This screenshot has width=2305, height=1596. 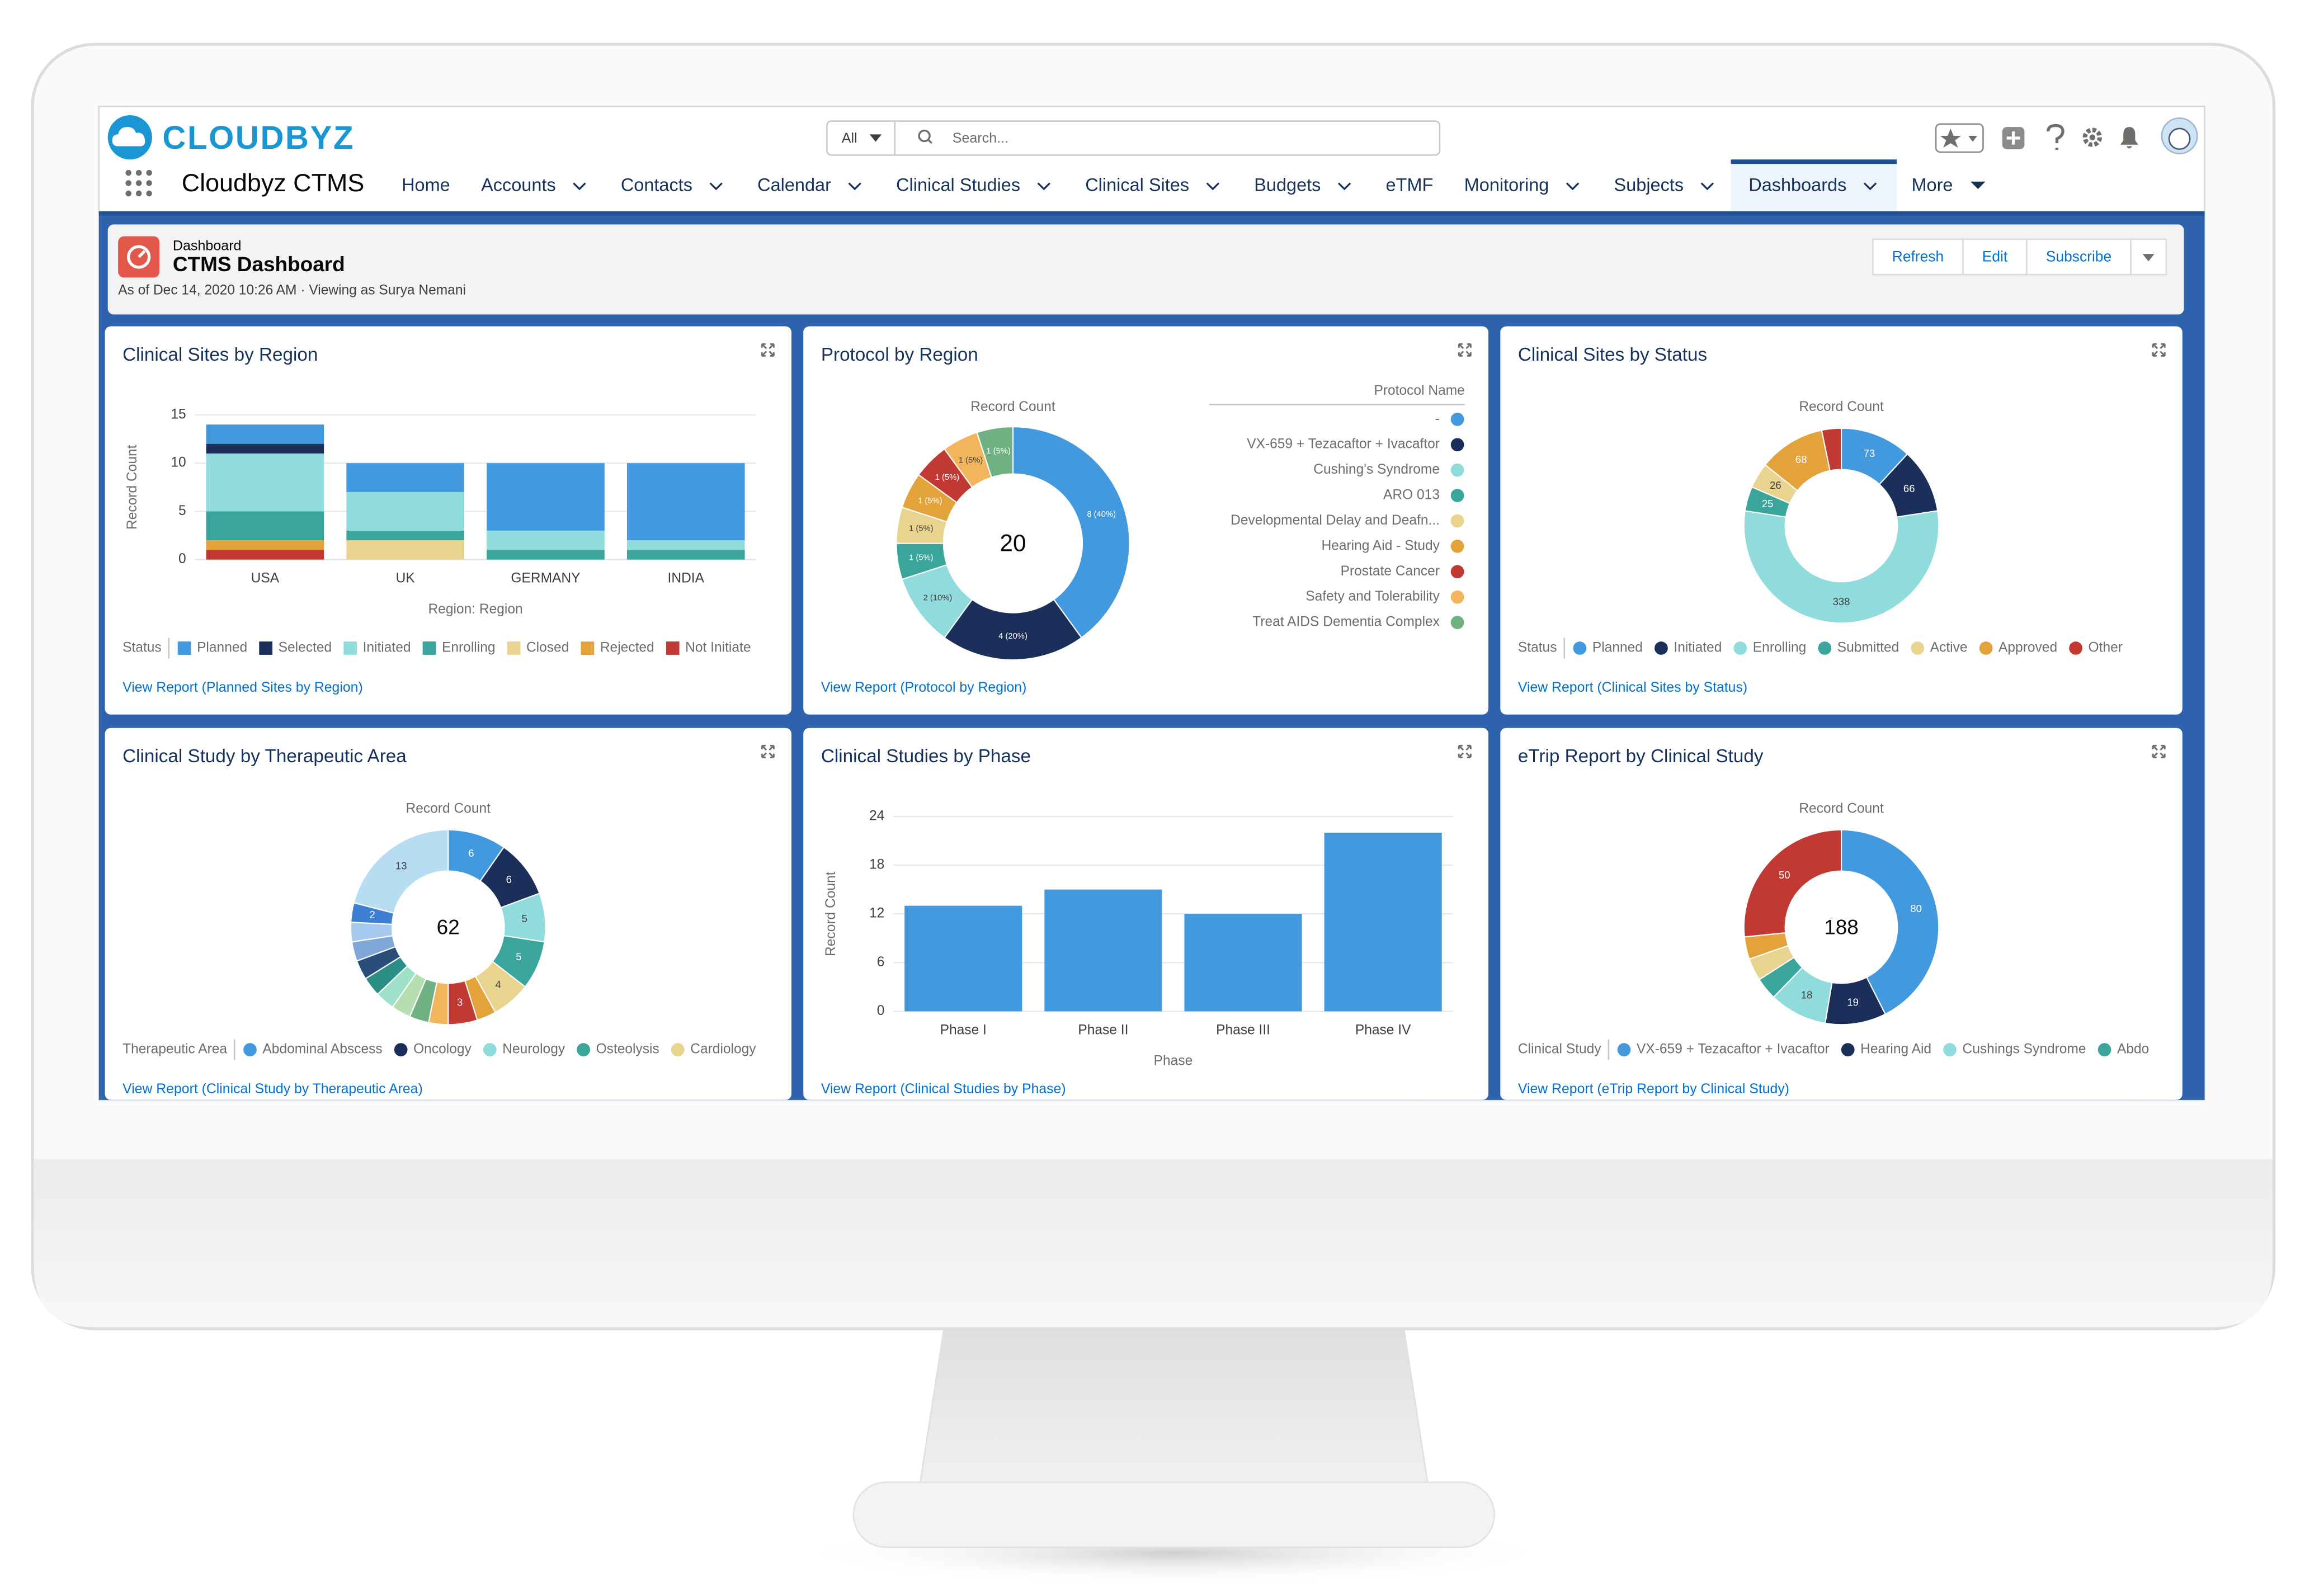 I want to click on nav-item: Budgets, so click(x=1287, y=184).